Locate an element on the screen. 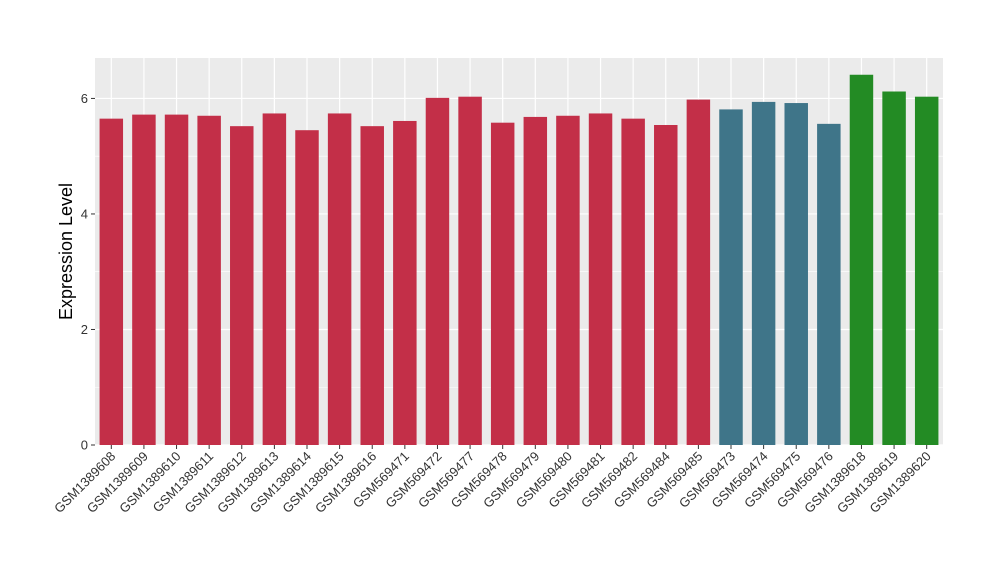  bar-GSM569484 is located at coordinates (666, 285).